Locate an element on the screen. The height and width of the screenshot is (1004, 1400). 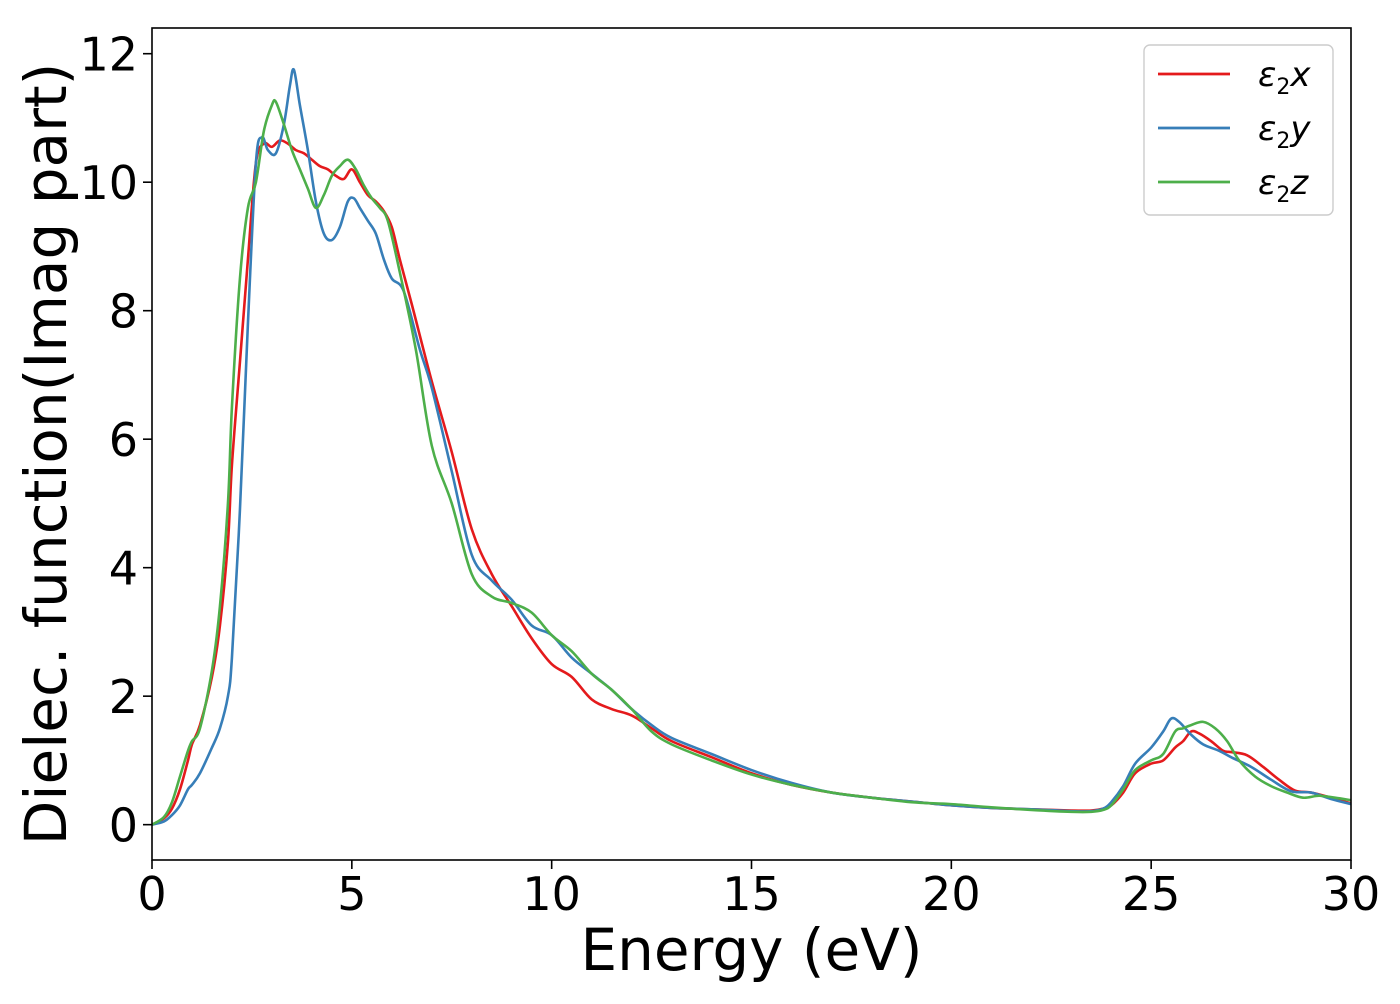
legend-label: ε2z is located at coordinates (1283, 185).